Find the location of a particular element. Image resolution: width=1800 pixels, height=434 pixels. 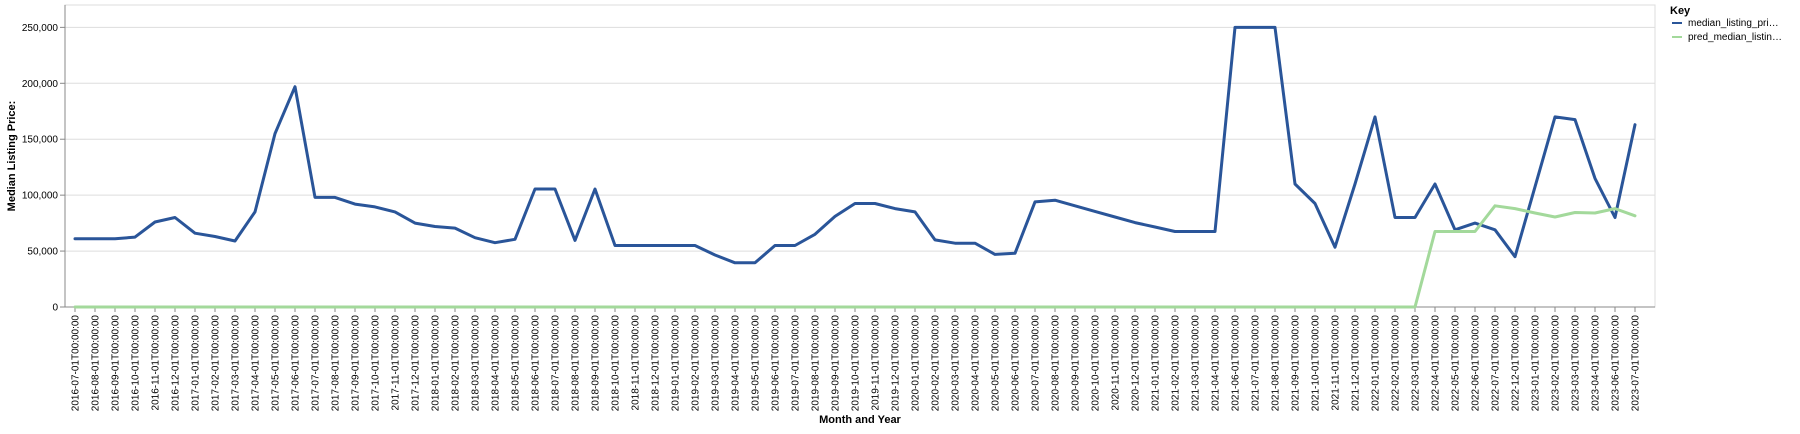

x-tick-label: 2023-06-01T00:00:00 is located at coordinates (1616, 363).